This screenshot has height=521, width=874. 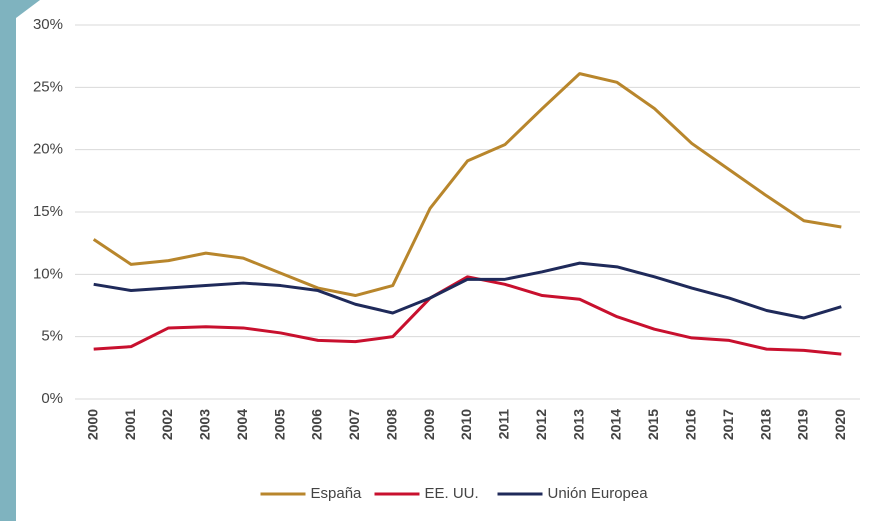 I want to click on x-tick-label: 2008, so click(x=391, y=424).